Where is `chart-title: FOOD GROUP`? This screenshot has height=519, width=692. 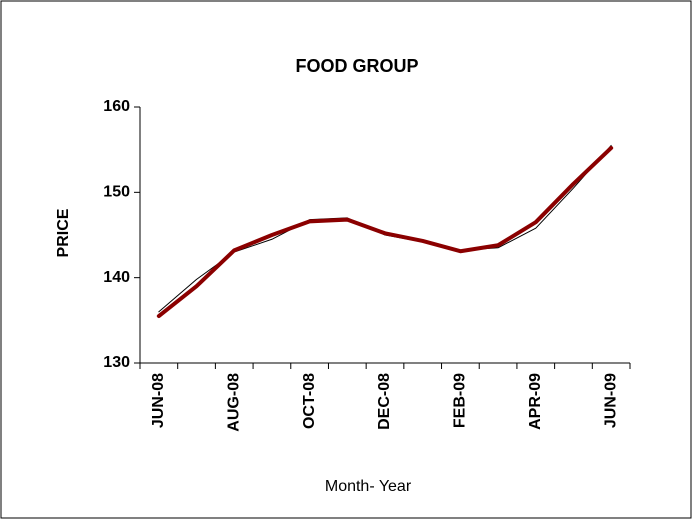
chart-title: FOOD GROUP is located at coordinates (356, 66).